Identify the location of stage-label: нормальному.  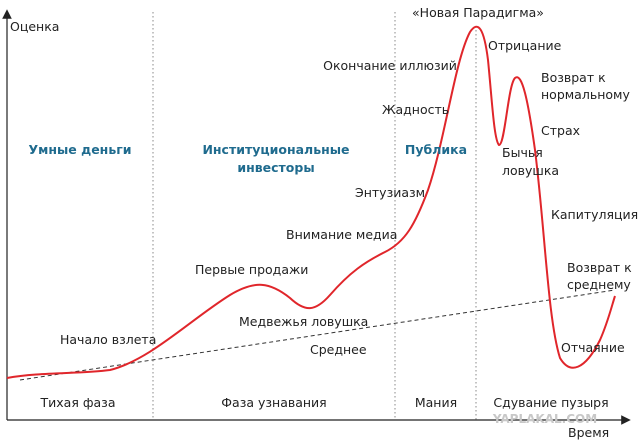
(585, 94).